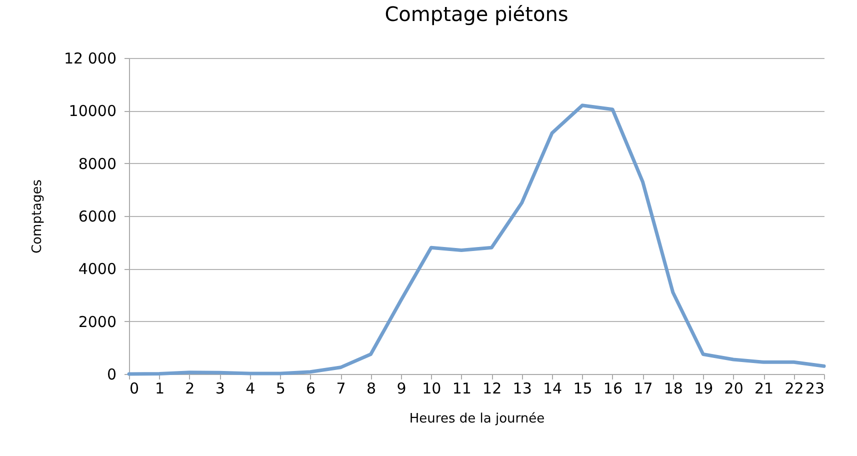 The image size is (857, 456). Describe the element at coordinates (477, 419) in the screenshot. I see `x-axis-title: Heures de la journée` at that location.